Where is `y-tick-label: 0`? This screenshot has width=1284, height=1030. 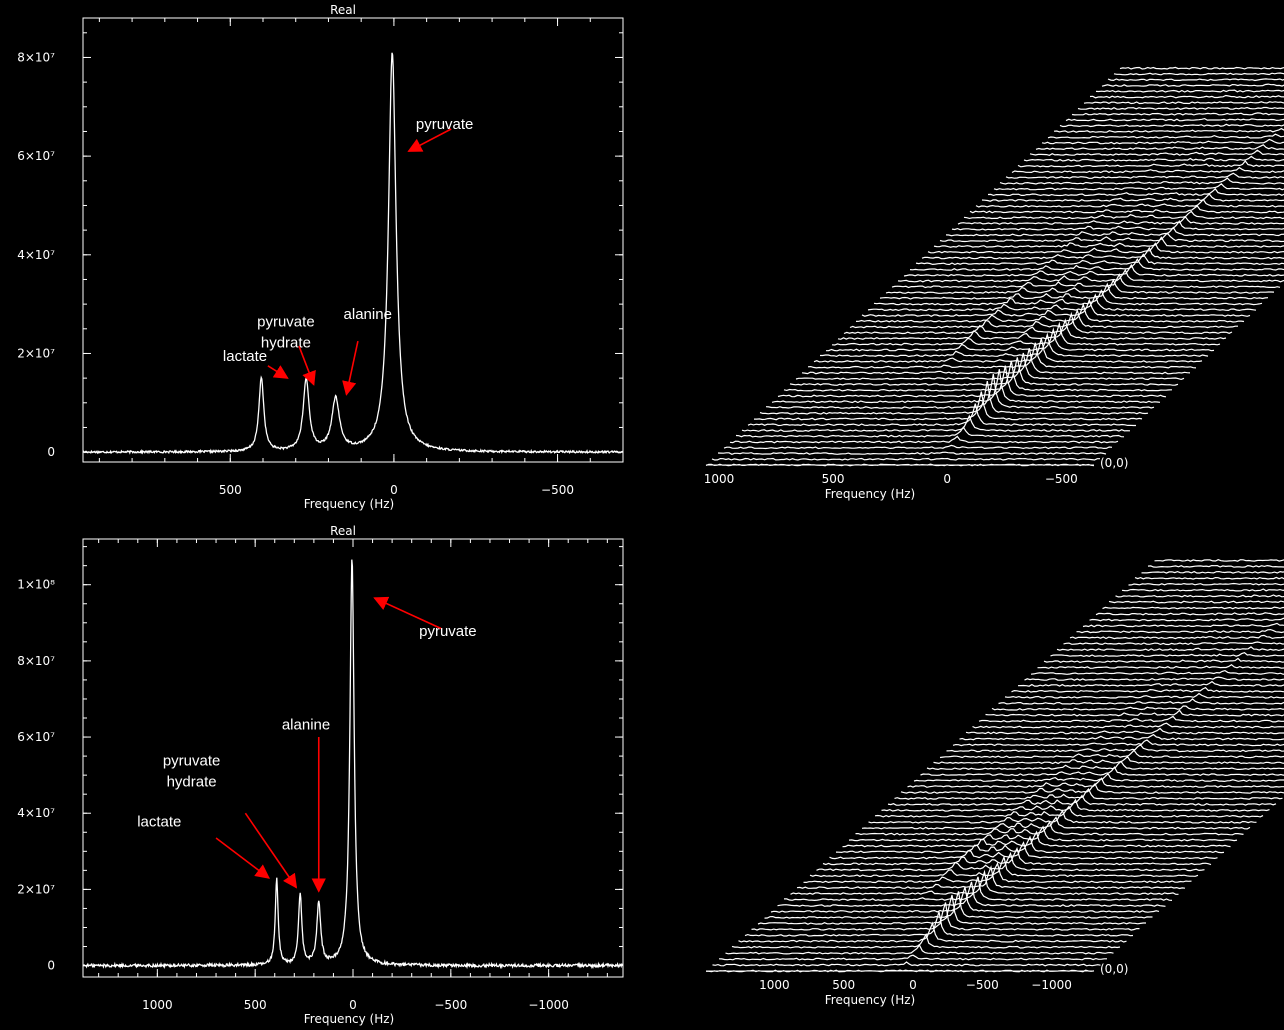 y-tick-label: 0 is located at coordinates (51, 452).